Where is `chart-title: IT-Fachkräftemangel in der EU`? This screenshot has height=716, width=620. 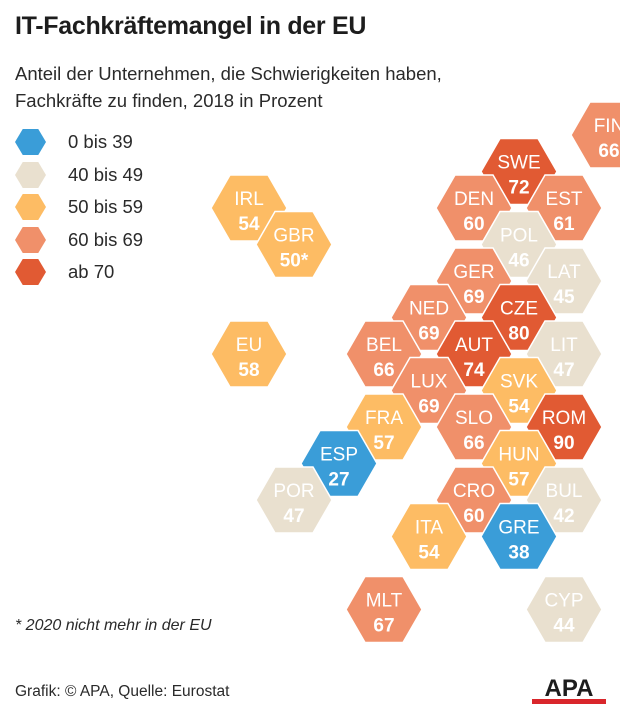
chart-title: IT-Fachkräftemangel in der EU is located at coordinates (191, 26).